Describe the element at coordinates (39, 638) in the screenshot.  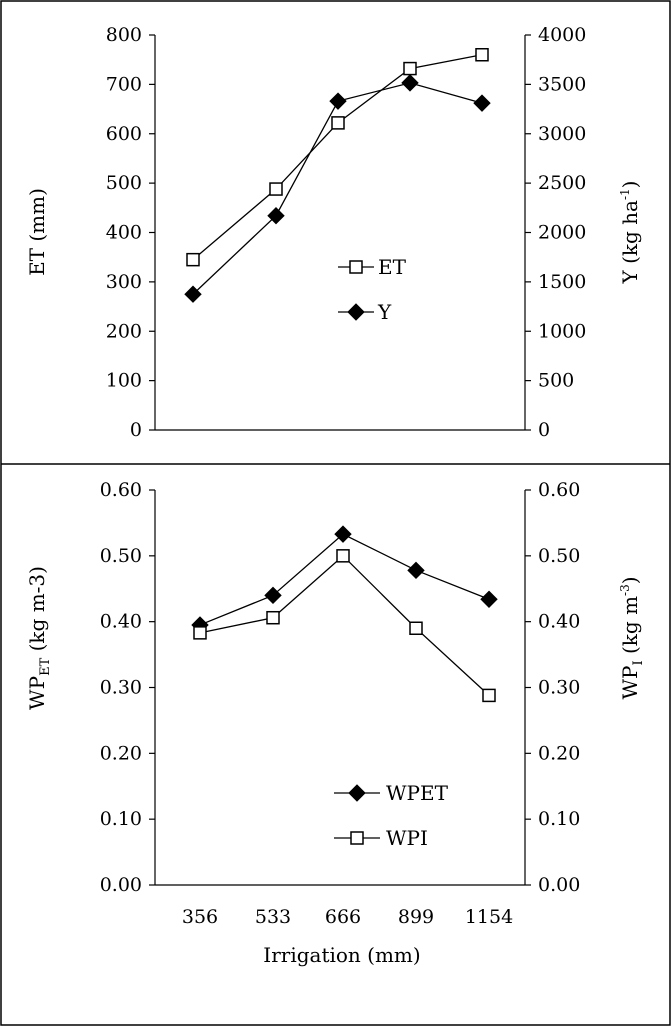
I see `bottom-y-axis-left-title: WPET (kg m-3)` at that location.